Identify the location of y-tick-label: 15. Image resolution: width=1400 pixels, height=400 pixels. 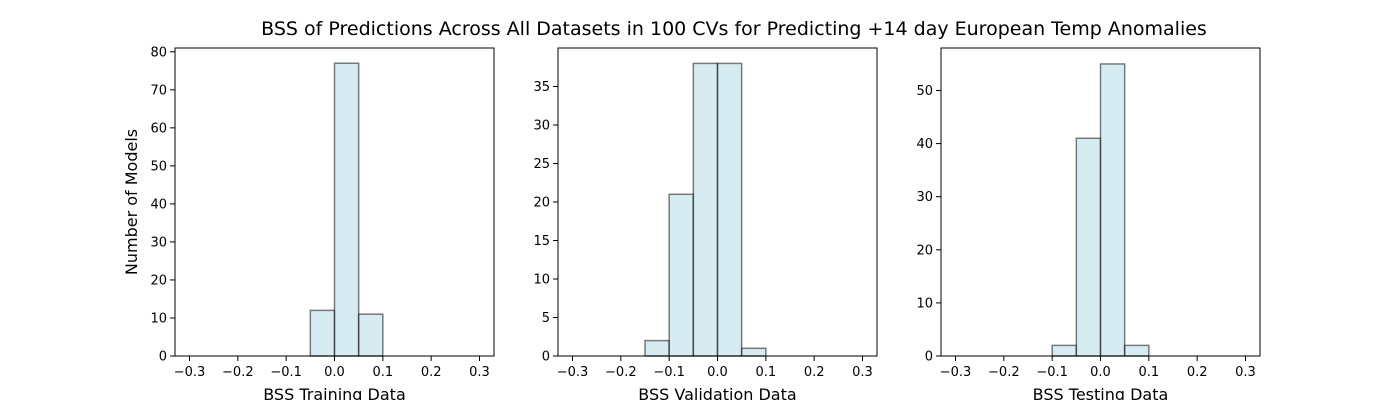
(541, 241).